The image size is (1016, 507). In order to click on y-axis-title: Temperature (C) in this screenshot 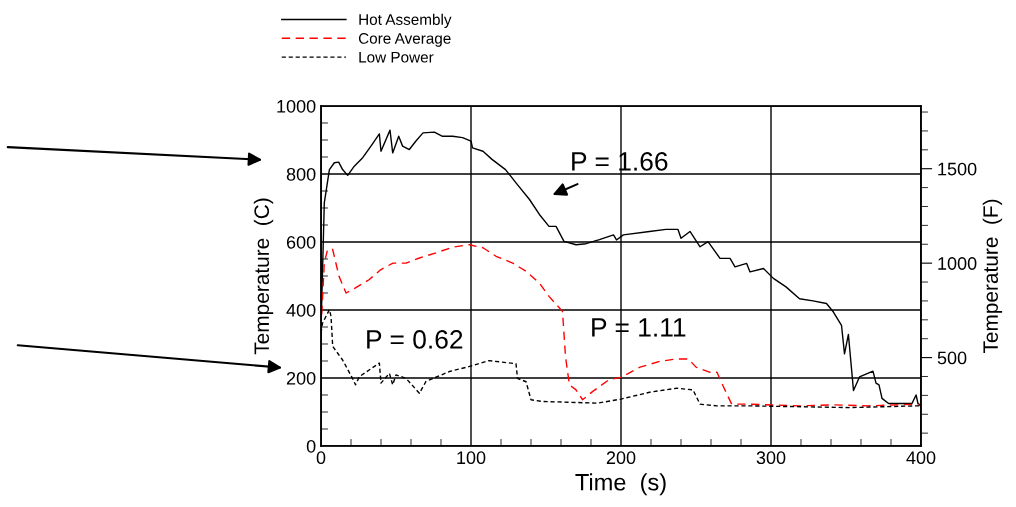, I will do `click(263, 276)`.